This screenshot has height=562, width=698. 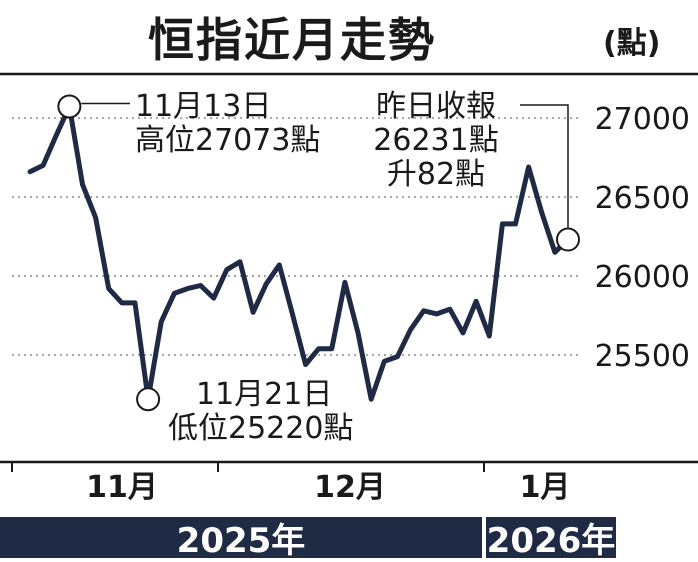 What do you see at coordinates (228, 140) in the screenshot?
I see `annotation-high-value: 高位27073點` at bounding box center [228, 140].